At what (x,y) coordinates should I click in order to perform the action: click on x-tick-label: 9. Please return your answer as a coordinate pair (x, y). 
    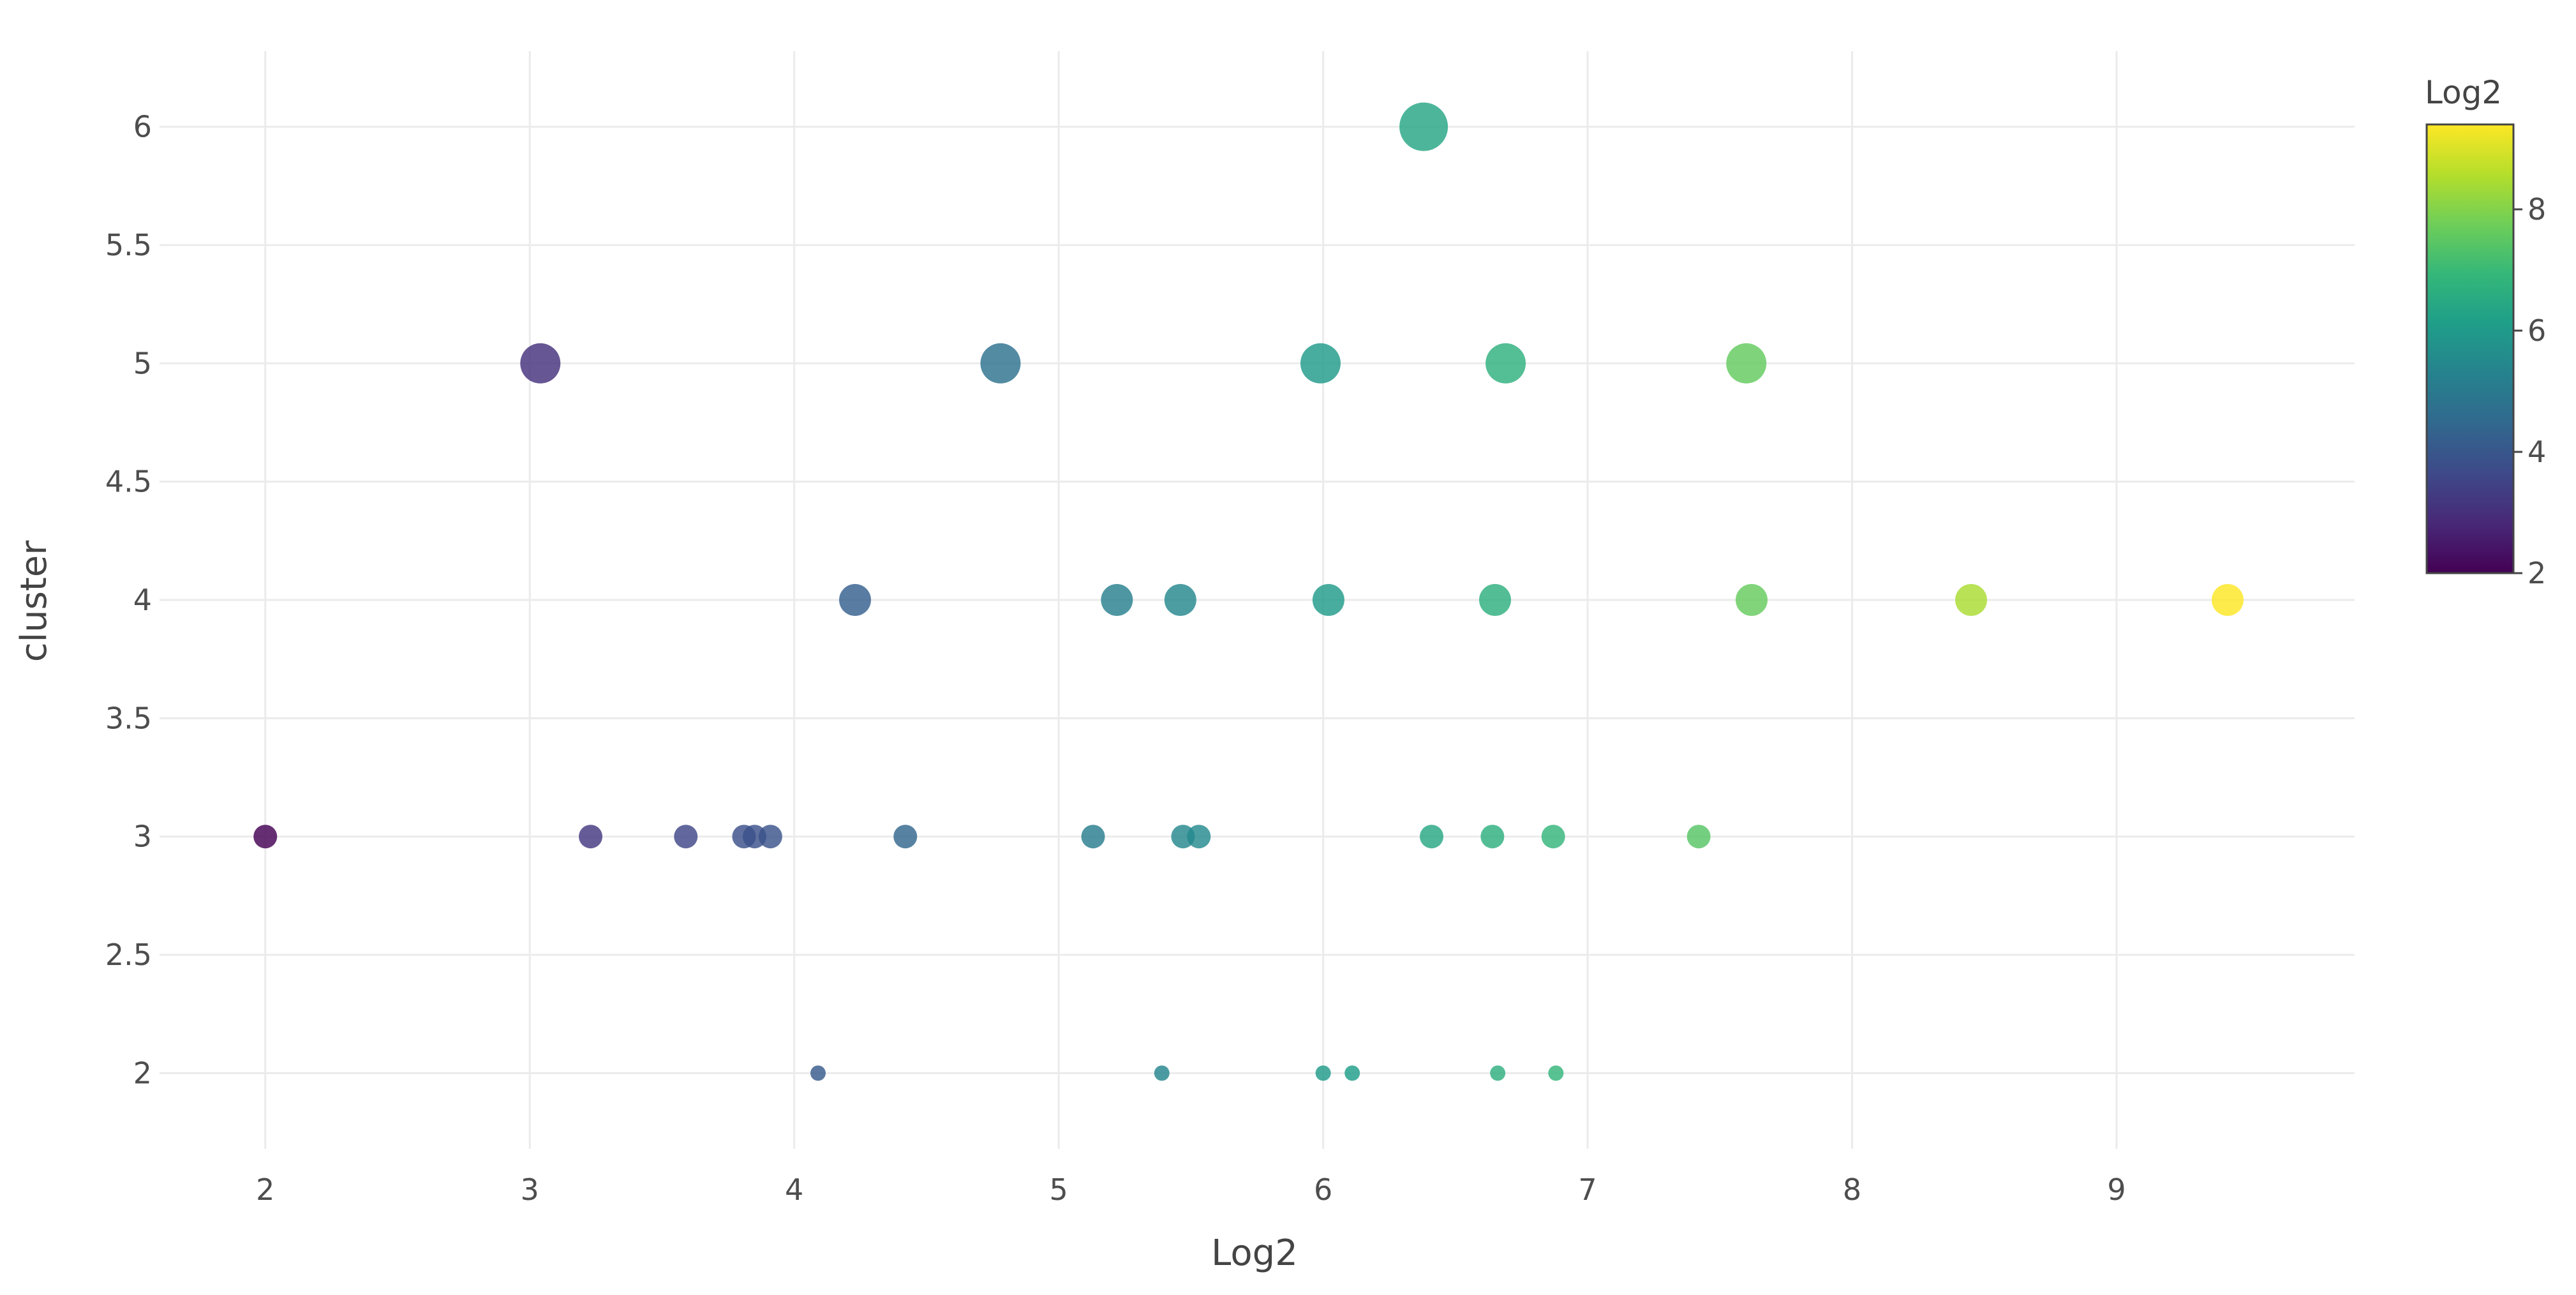
    Looking at the image, I should click on (2116, 1189).